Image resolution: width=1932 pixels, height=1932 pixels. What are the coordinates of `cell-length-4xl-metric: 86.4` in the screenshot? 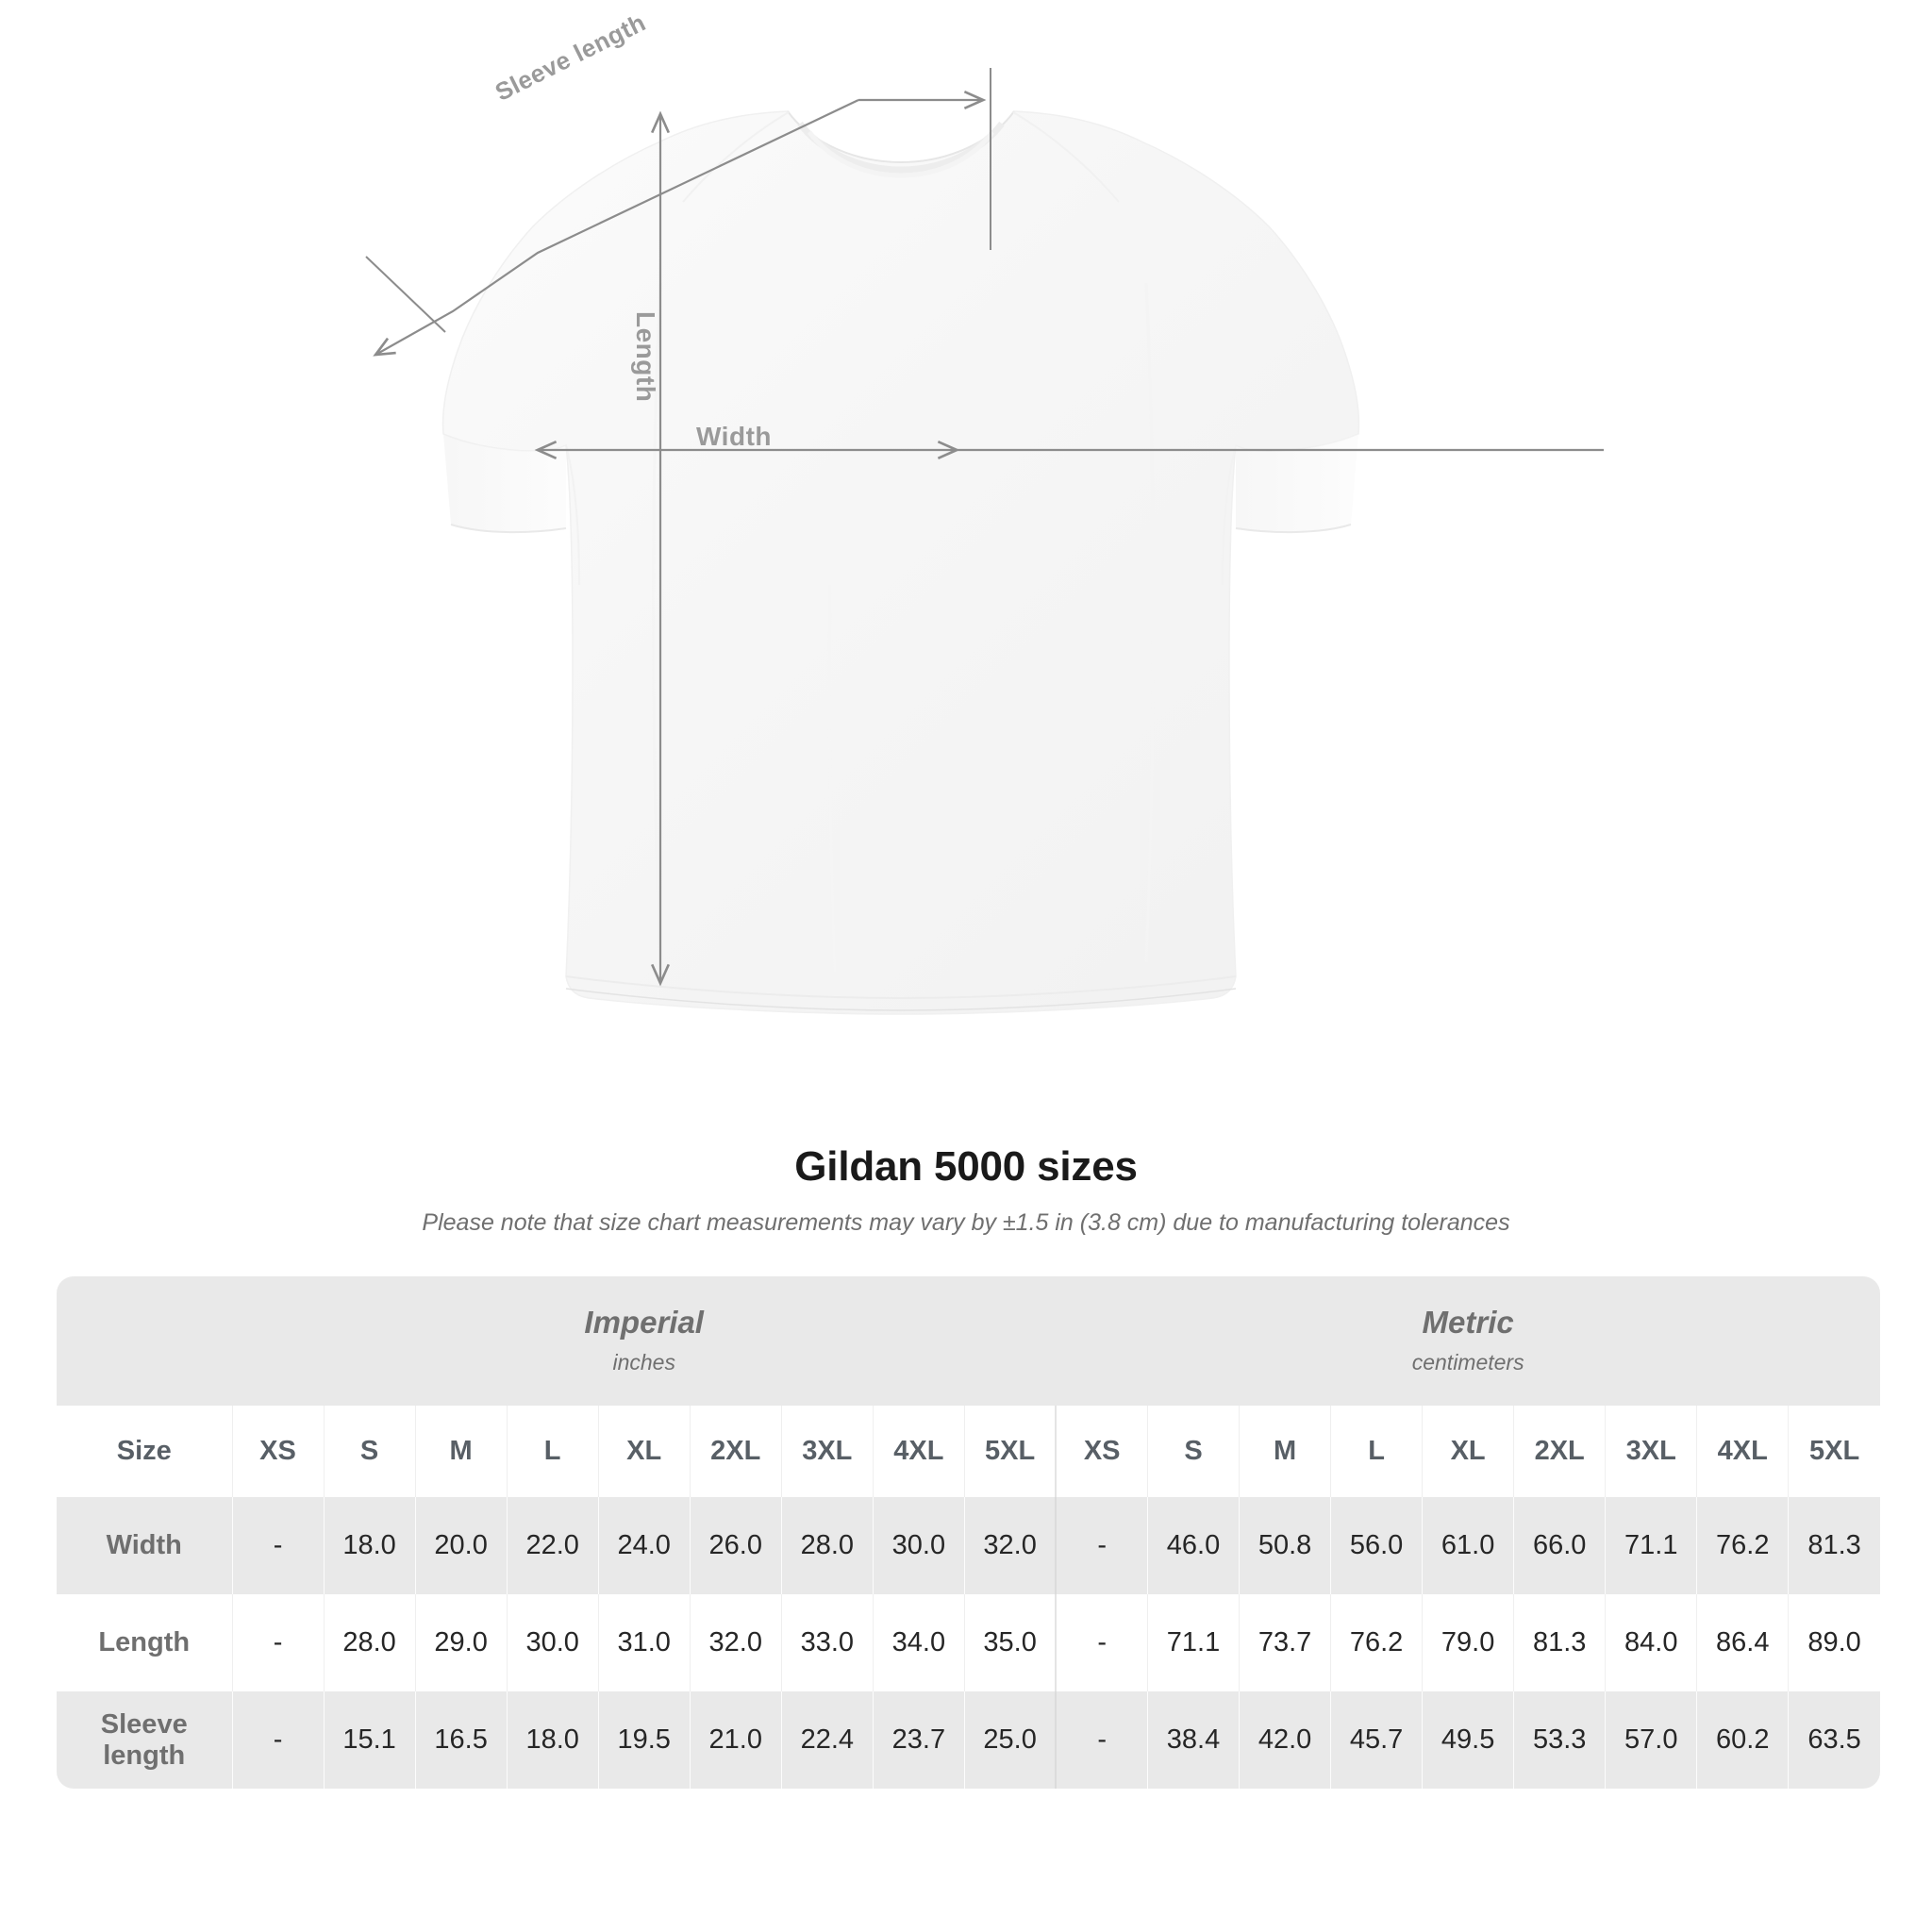 It's located at (1743, 1643).